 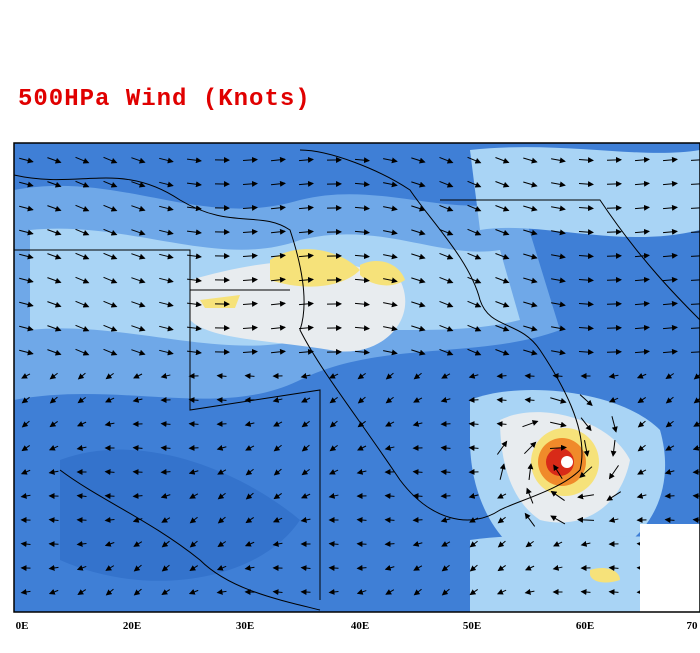 I want to click on x-axis-label: 50E, so click(x=472, y=626).